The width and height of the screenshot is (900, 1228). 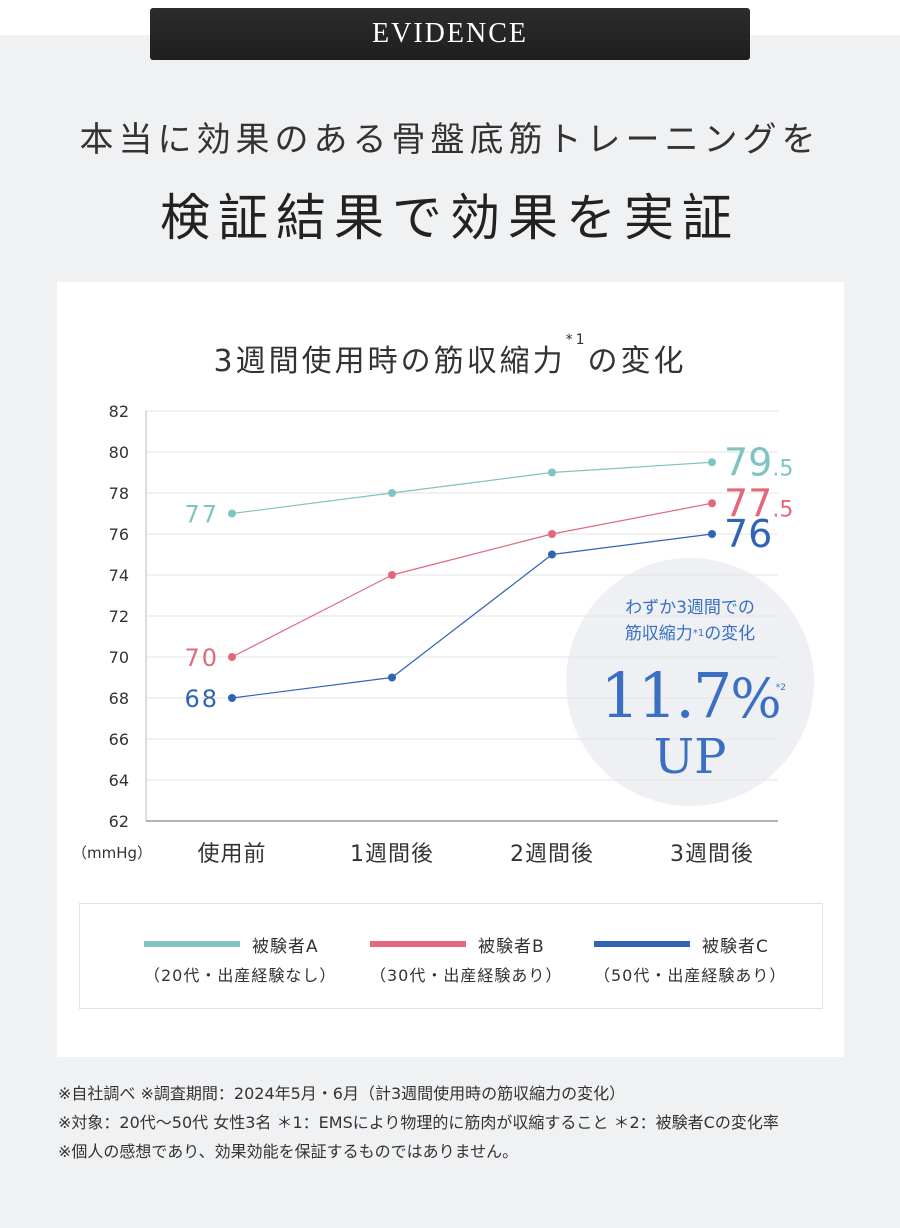 I want to click on headline: 検証結果で効果を実証, so click(x=450, y=218).